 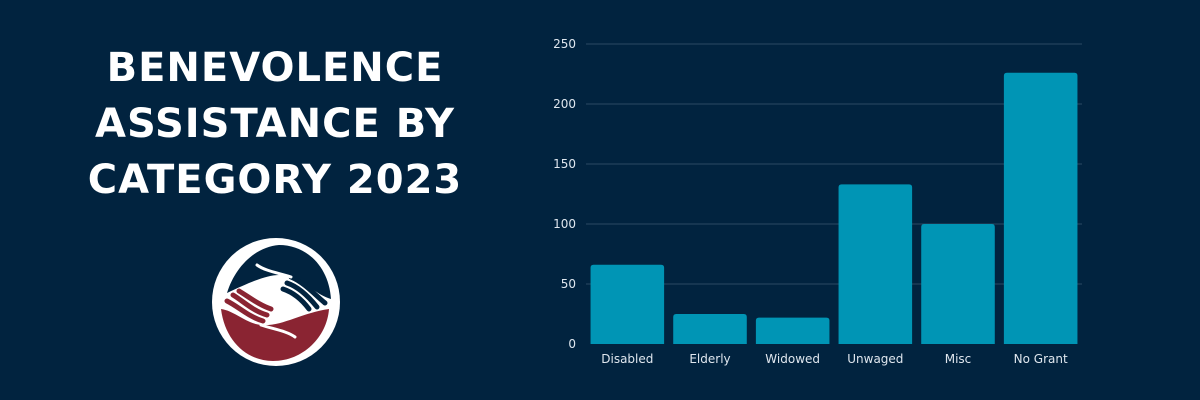 I want to click on y-tick-label: 200, so click(x=564, y=104).